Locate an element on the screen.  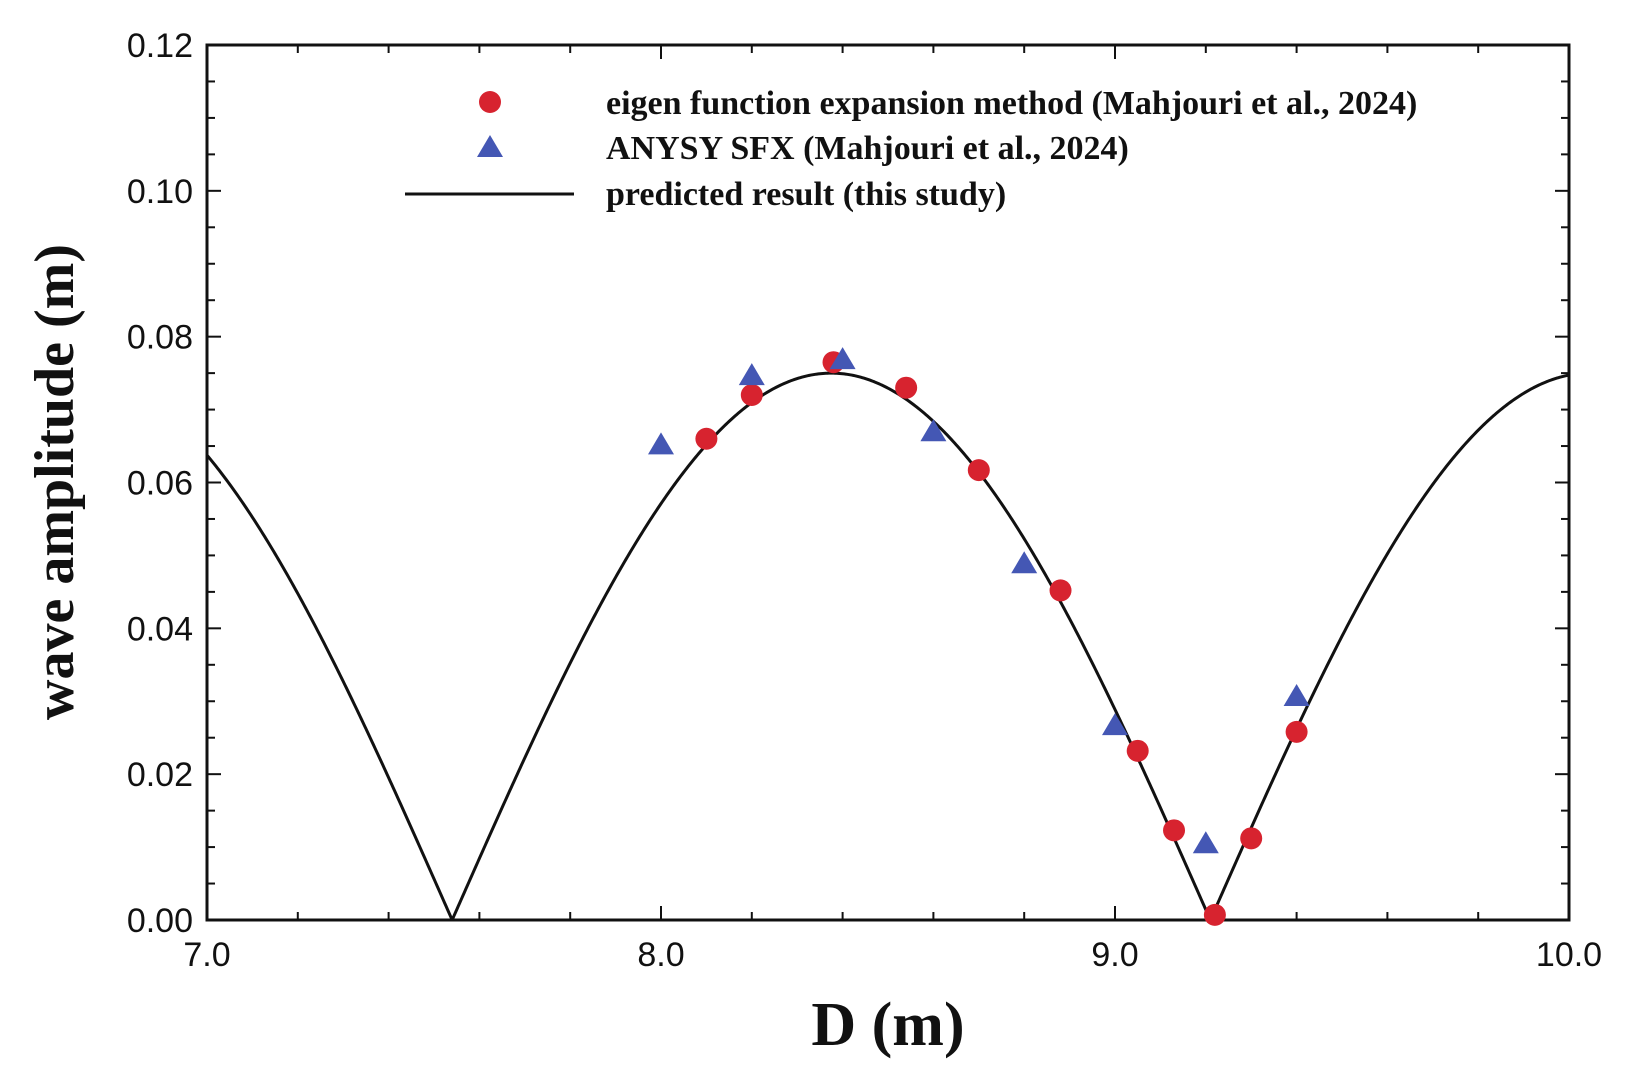
legend-item-predicted-result: predicted result (this study) is located at coordinates (705, 194).